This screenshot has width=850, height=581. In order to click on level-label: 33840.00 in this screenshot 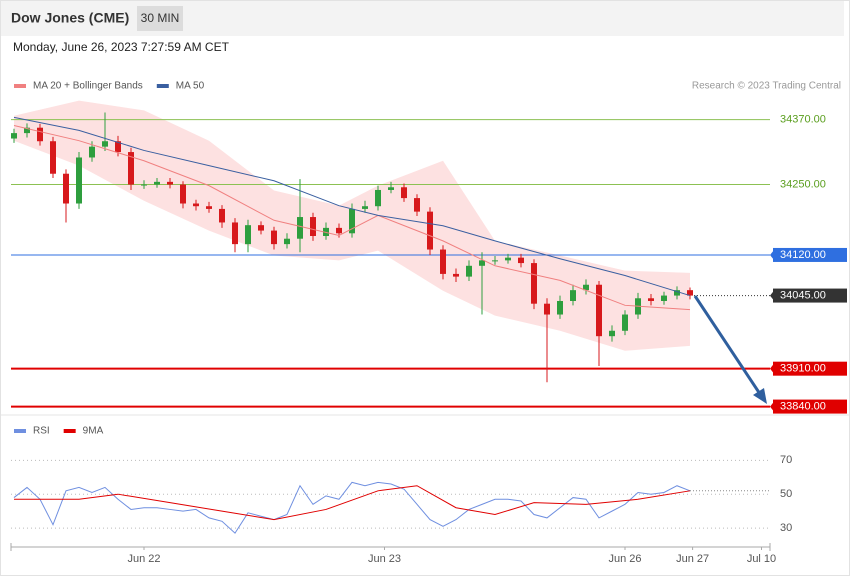, I will do `click(803, 406)`.